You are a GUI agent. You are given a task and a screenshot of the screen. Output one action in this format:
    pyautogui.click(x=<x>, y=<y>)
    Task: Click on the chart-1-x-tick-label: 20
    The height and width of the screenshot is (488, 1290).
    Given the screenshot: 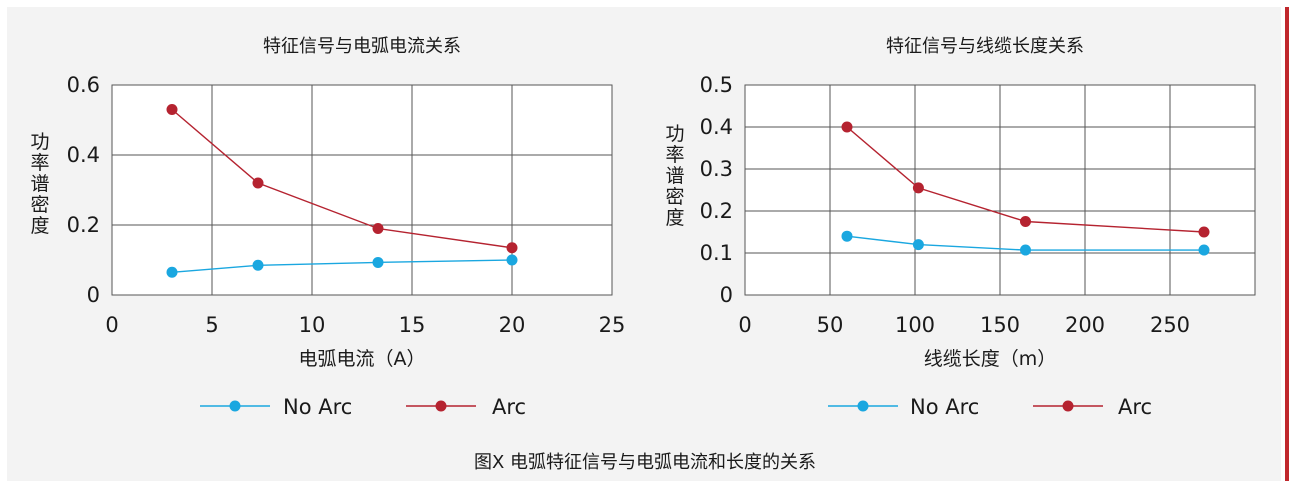 What is the action you would take?
    pyautogui.click(x=512, y=325)
    